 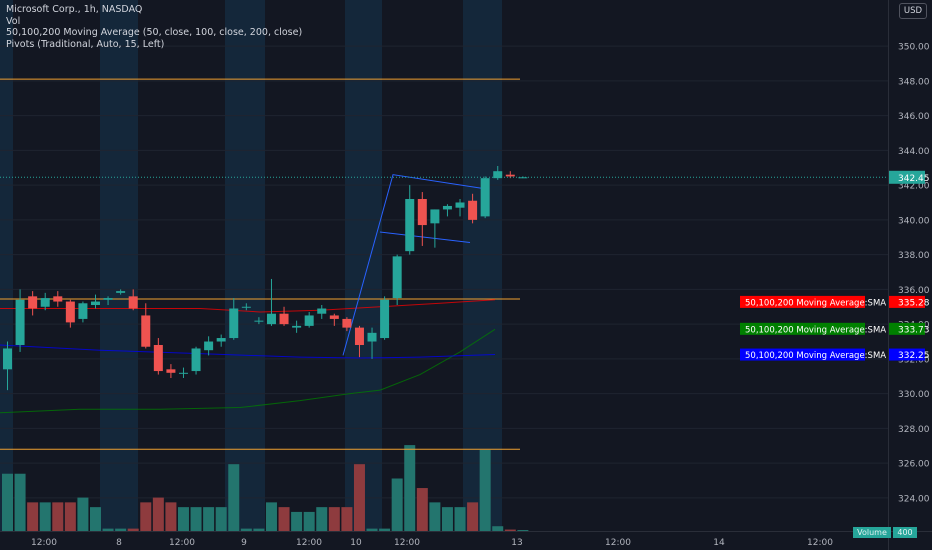 What do you see at coordinates (719, 543) in the screenshot?
I see `time-tick-label: 14` at bounding box center [719, 543].